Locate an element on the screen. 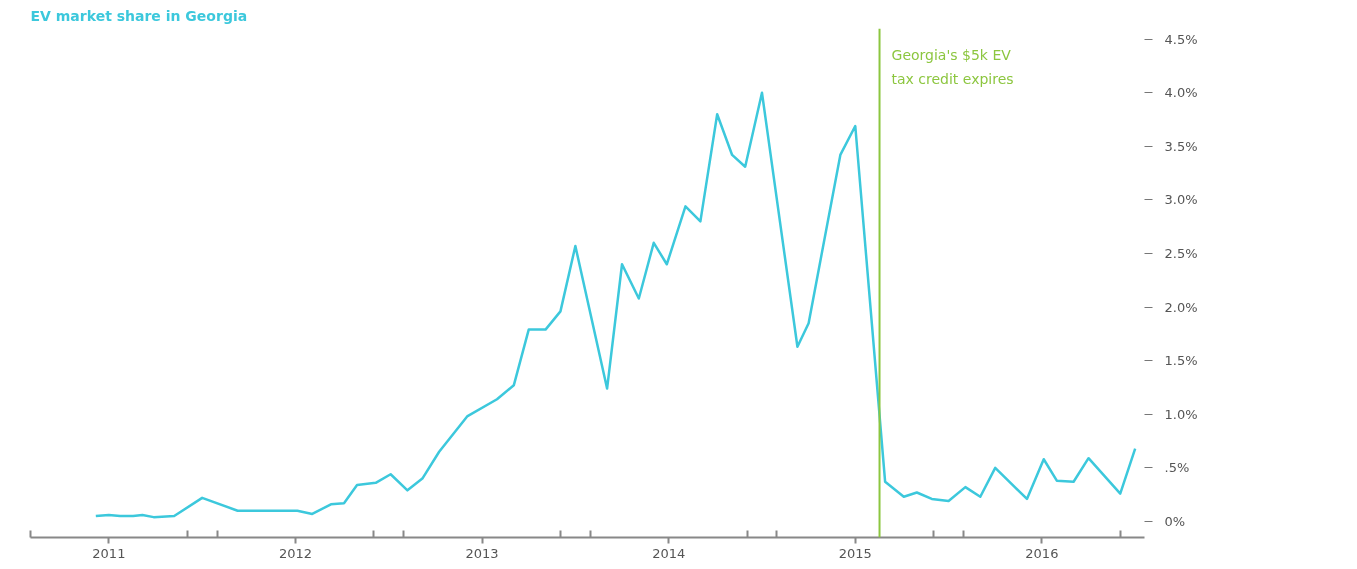 The width and height of the screenshot is (1357, 569). y-tick-label: 4.5% is located at coordinates (1181, 39).